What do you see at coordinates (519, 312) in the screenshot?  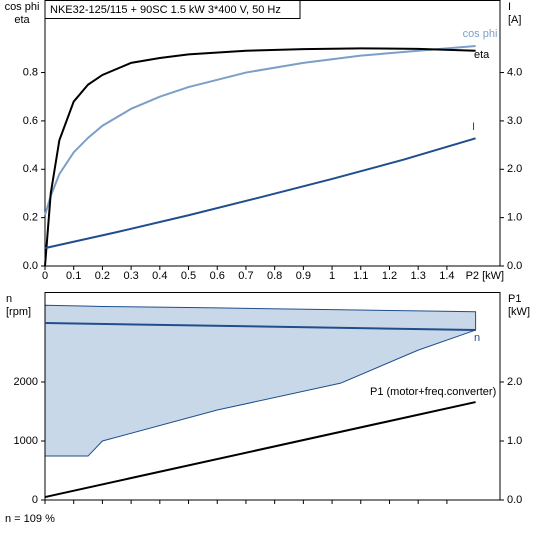 I see `y2-axis-label: [kW]` at bounding box center [519, 312].